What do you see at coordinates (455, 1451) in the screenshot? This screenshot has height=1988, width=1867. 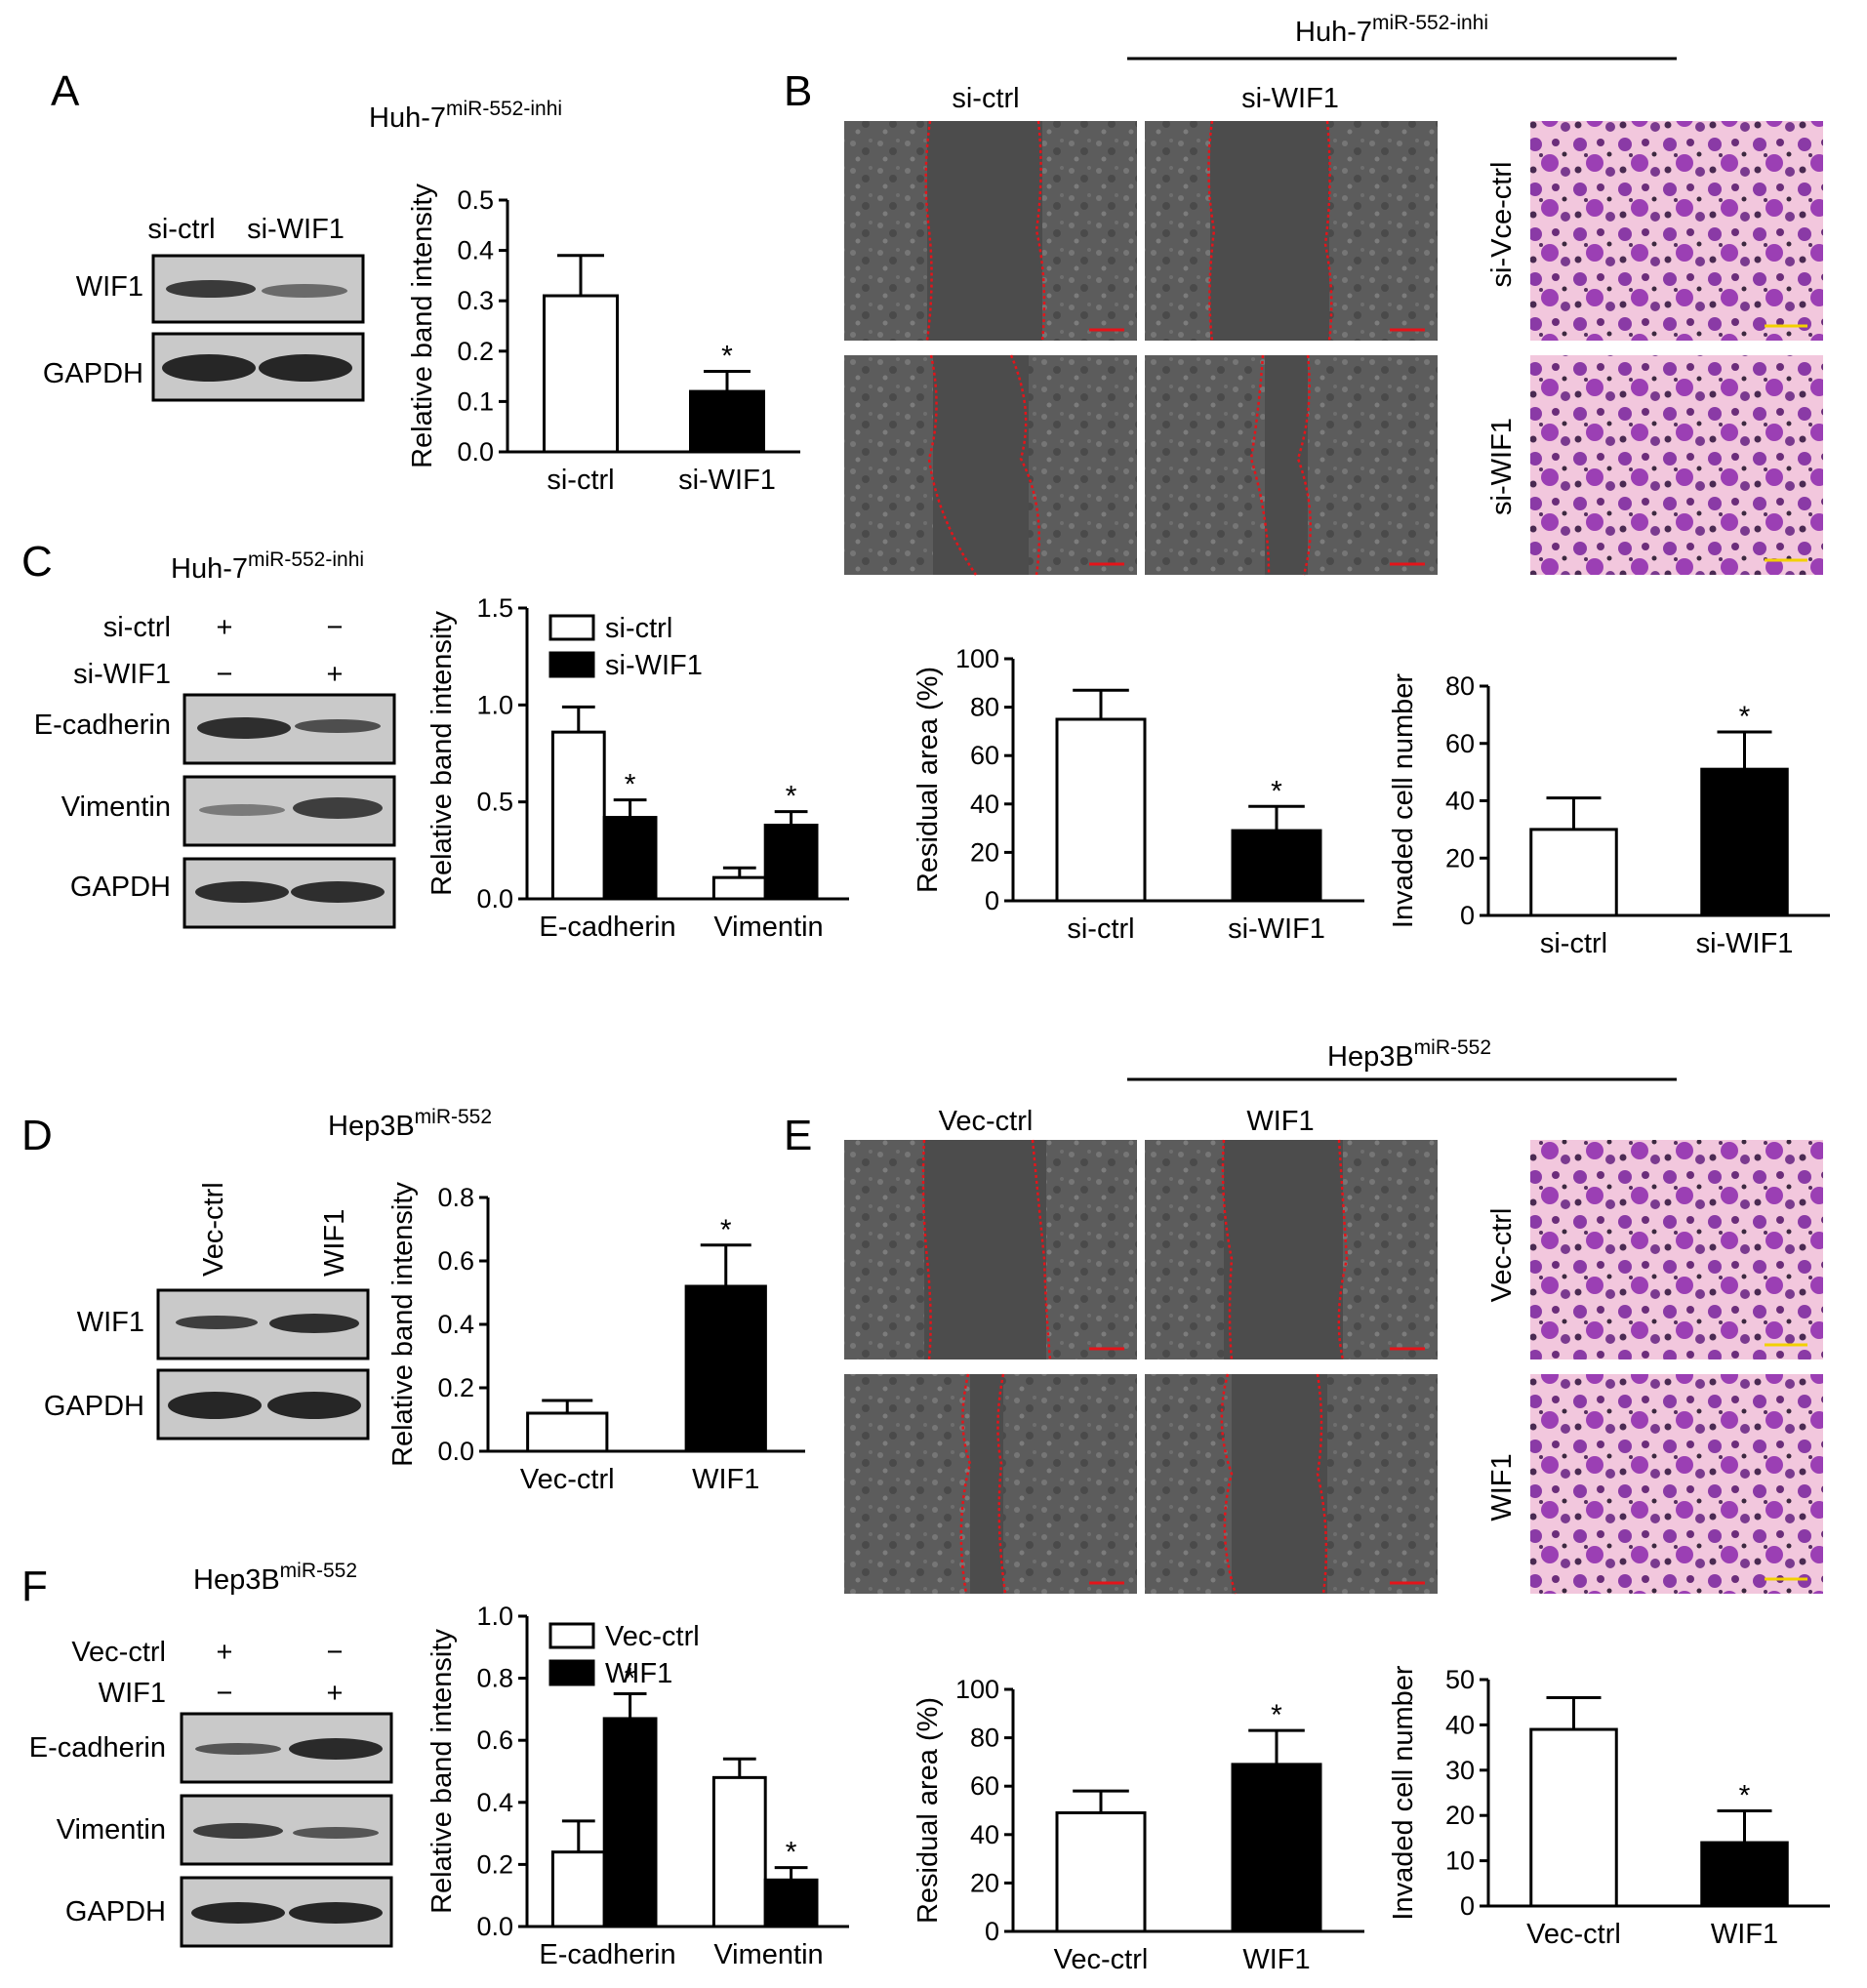 I see `y-tick-label: 0.0` at bounding box center [455, 1451].